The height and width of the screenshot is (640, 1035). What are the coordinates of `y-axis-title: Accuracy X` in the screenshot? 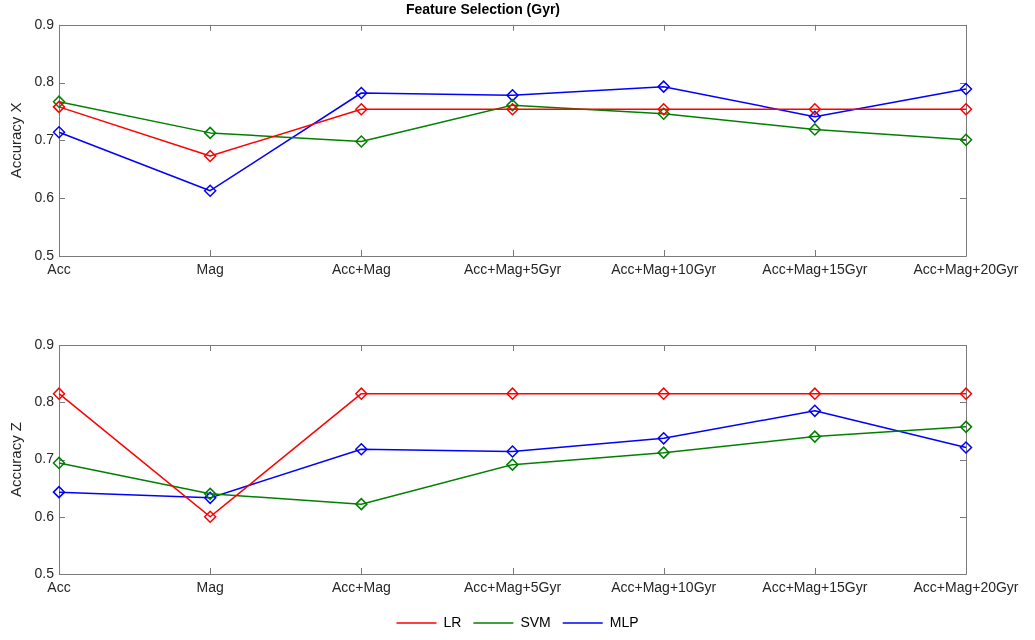 It's located at (16, 140).